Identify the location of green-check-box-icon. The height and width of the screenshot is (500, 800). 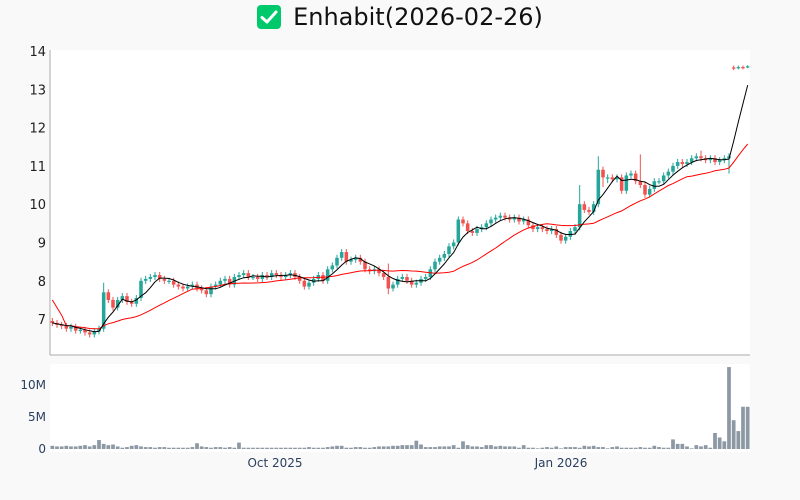
(269, 17).